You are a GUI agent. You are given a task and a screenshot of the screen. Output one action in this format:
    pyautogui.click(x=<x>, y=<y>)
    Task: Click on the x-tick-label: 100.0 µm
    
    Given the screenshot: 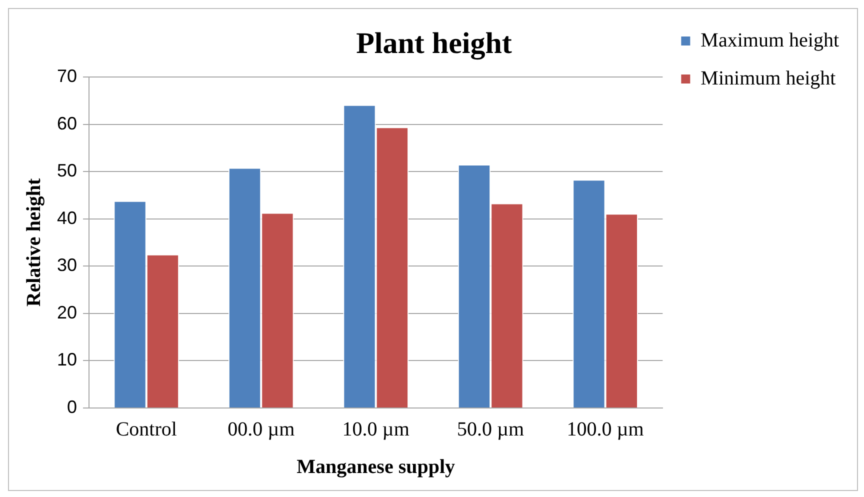 What is the action you would take?
    pyautogui.click(x=605, y=429)
    